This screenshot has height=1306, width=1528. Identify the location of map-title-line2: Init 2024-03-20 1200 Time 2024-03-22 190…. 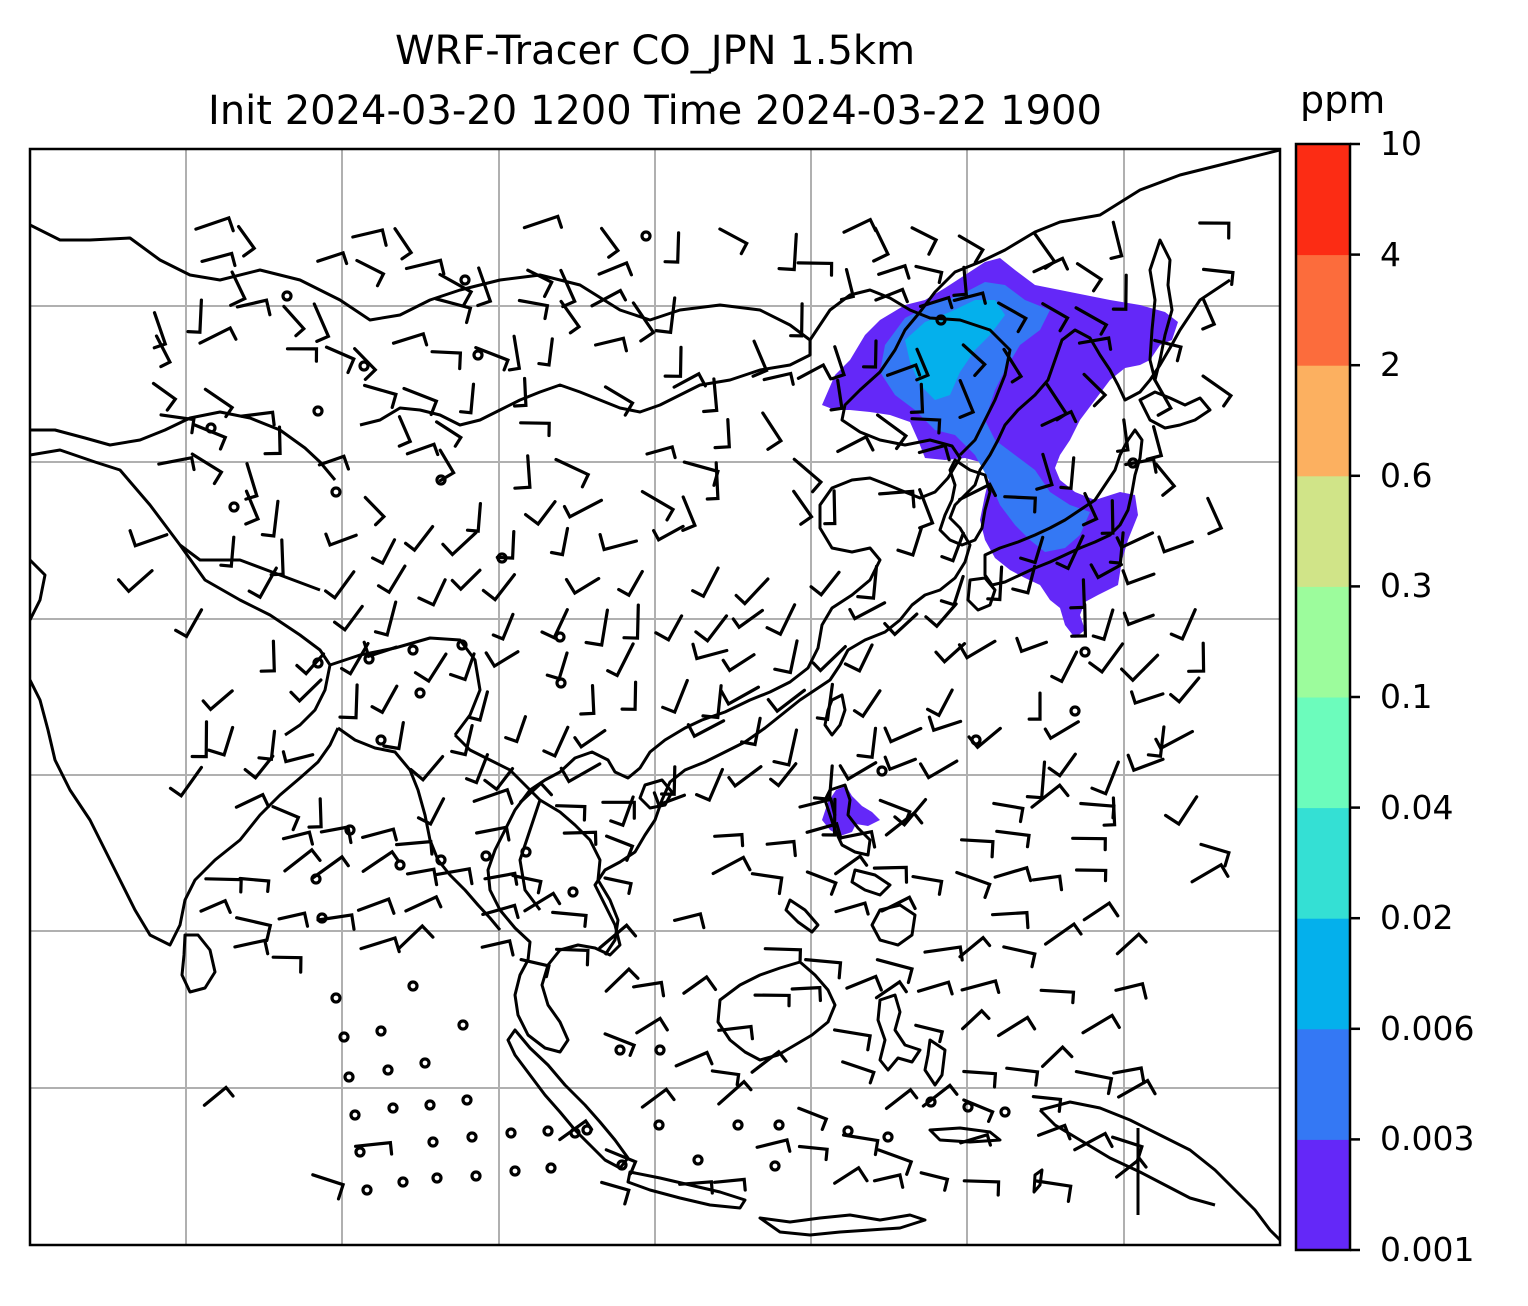
(655, 111).